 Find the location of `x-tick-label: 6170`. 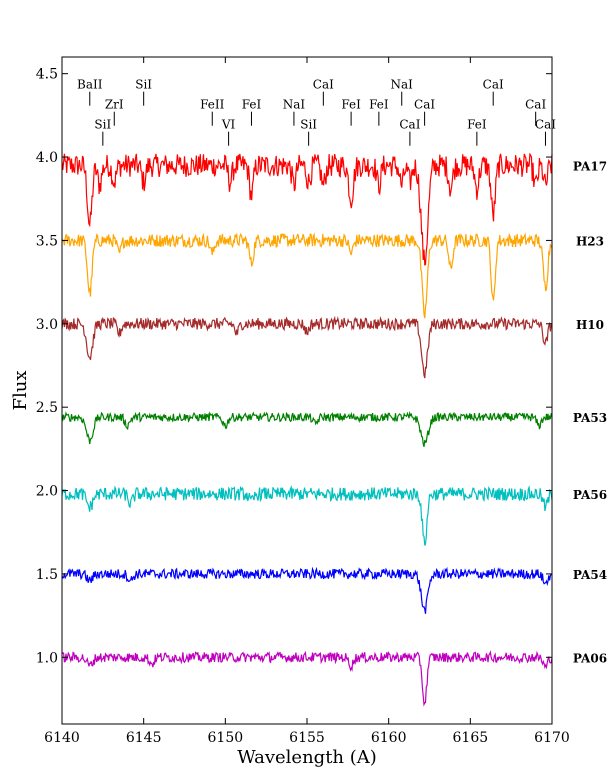

x-tick-label: 6170 is located at coordinates (552, 738).